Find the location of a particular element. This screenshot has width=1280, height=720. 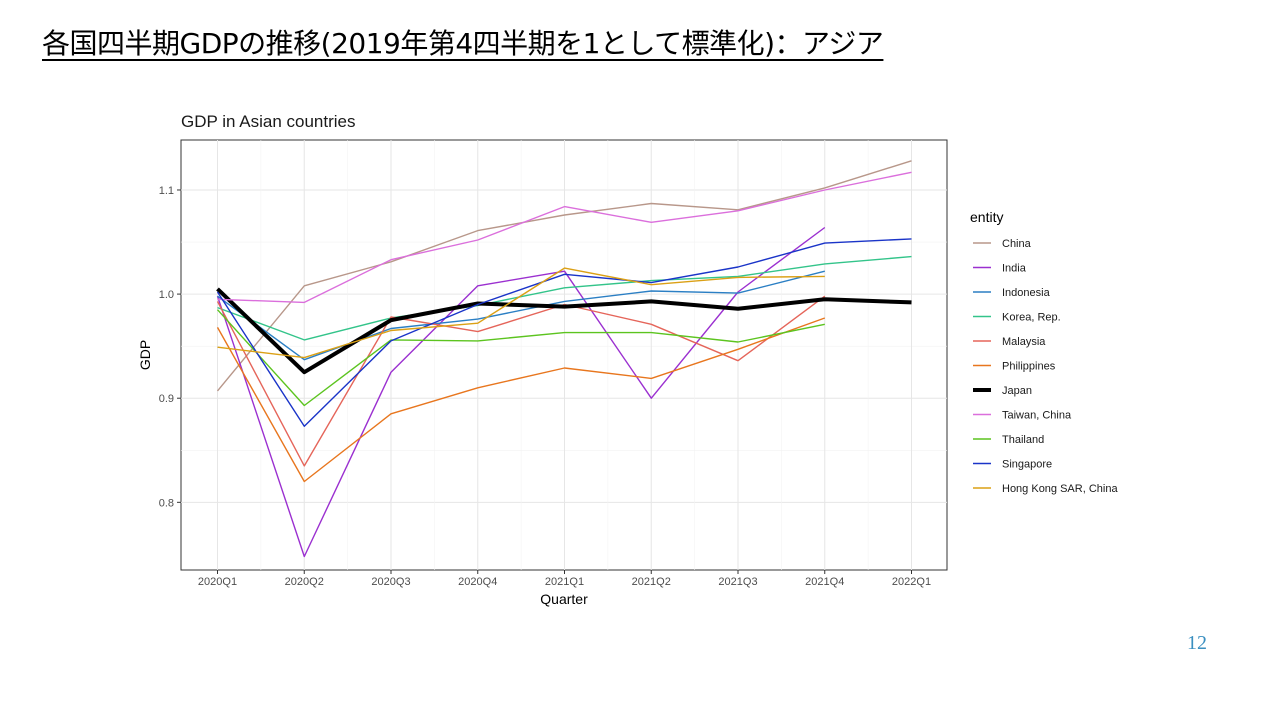

series-line-singapore is located at coordinates (564, 332).